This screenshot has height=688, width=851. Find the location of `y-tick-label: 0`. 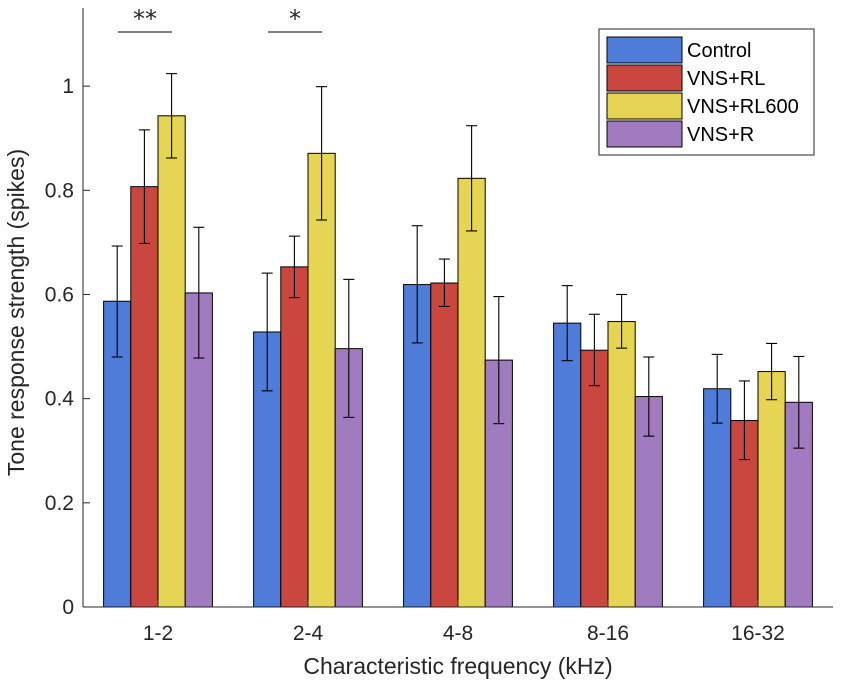

y-tick-label: 0 is located at coordinates (68, 607).